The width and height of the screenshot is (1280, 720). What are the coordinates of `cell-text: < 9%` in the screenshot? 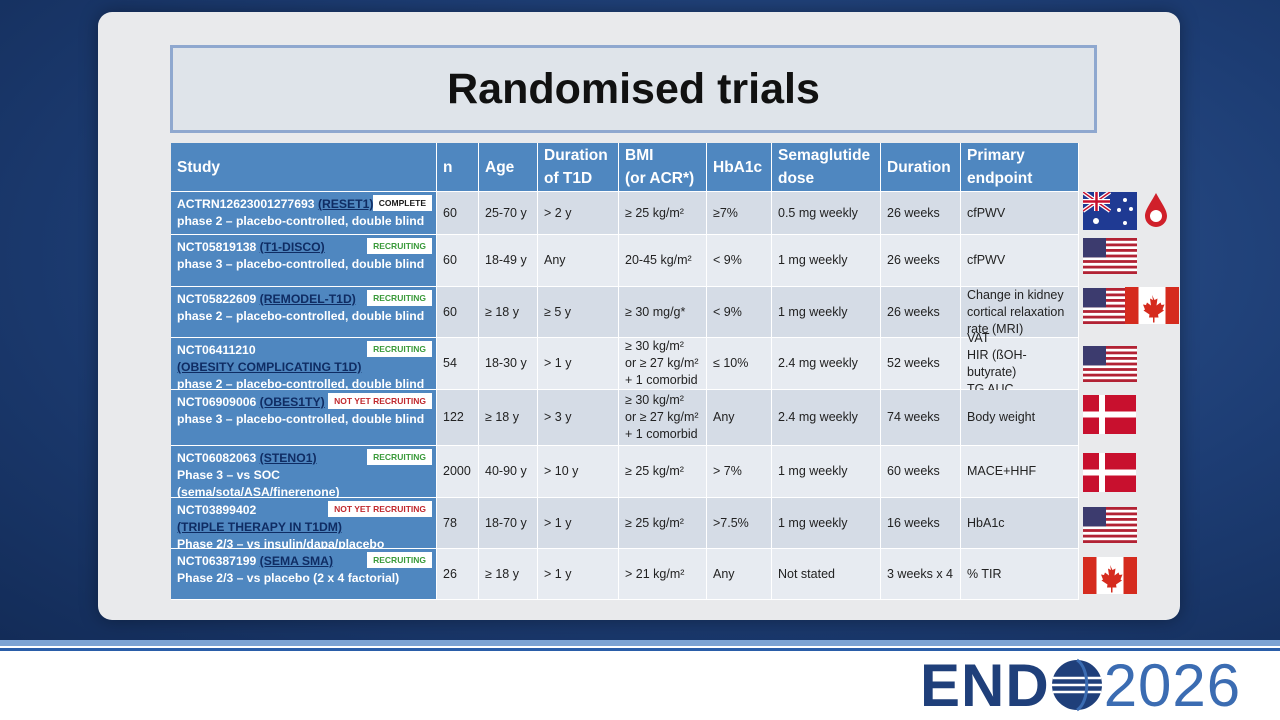 It's located at (727, 311).